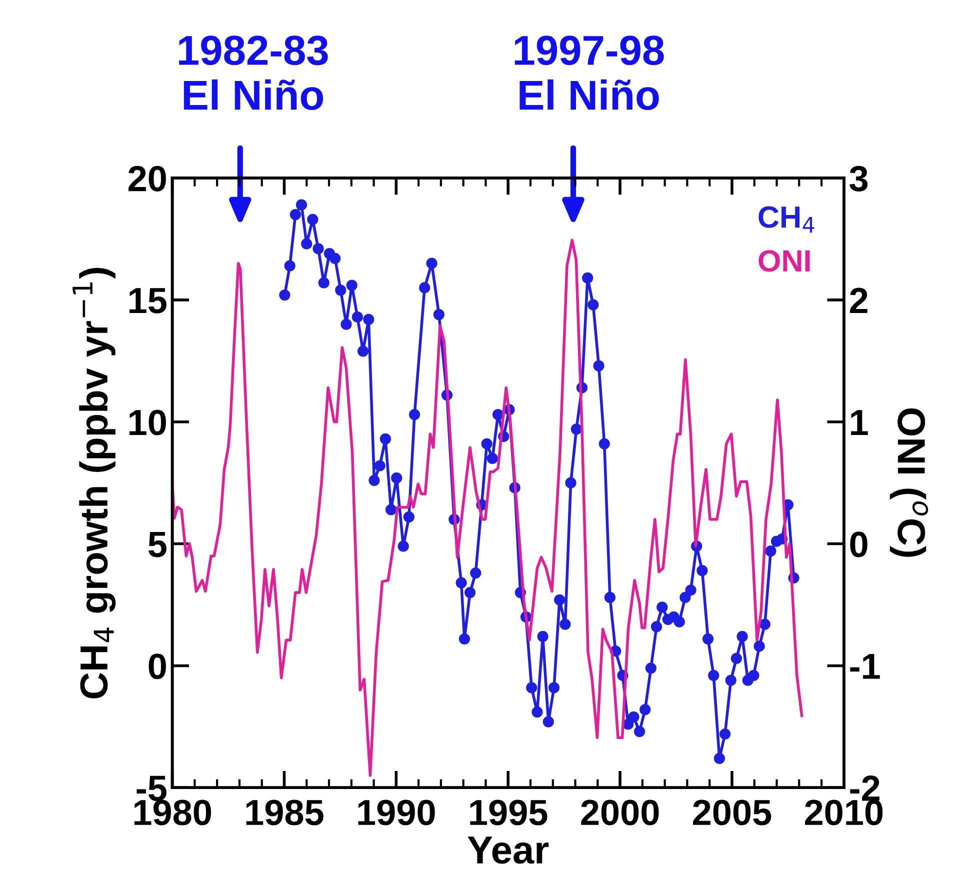  What do you see at coordinates (732, 813) in the screenshot?
I see `x-tick-label: 2005` at bounding box center [732, 813].